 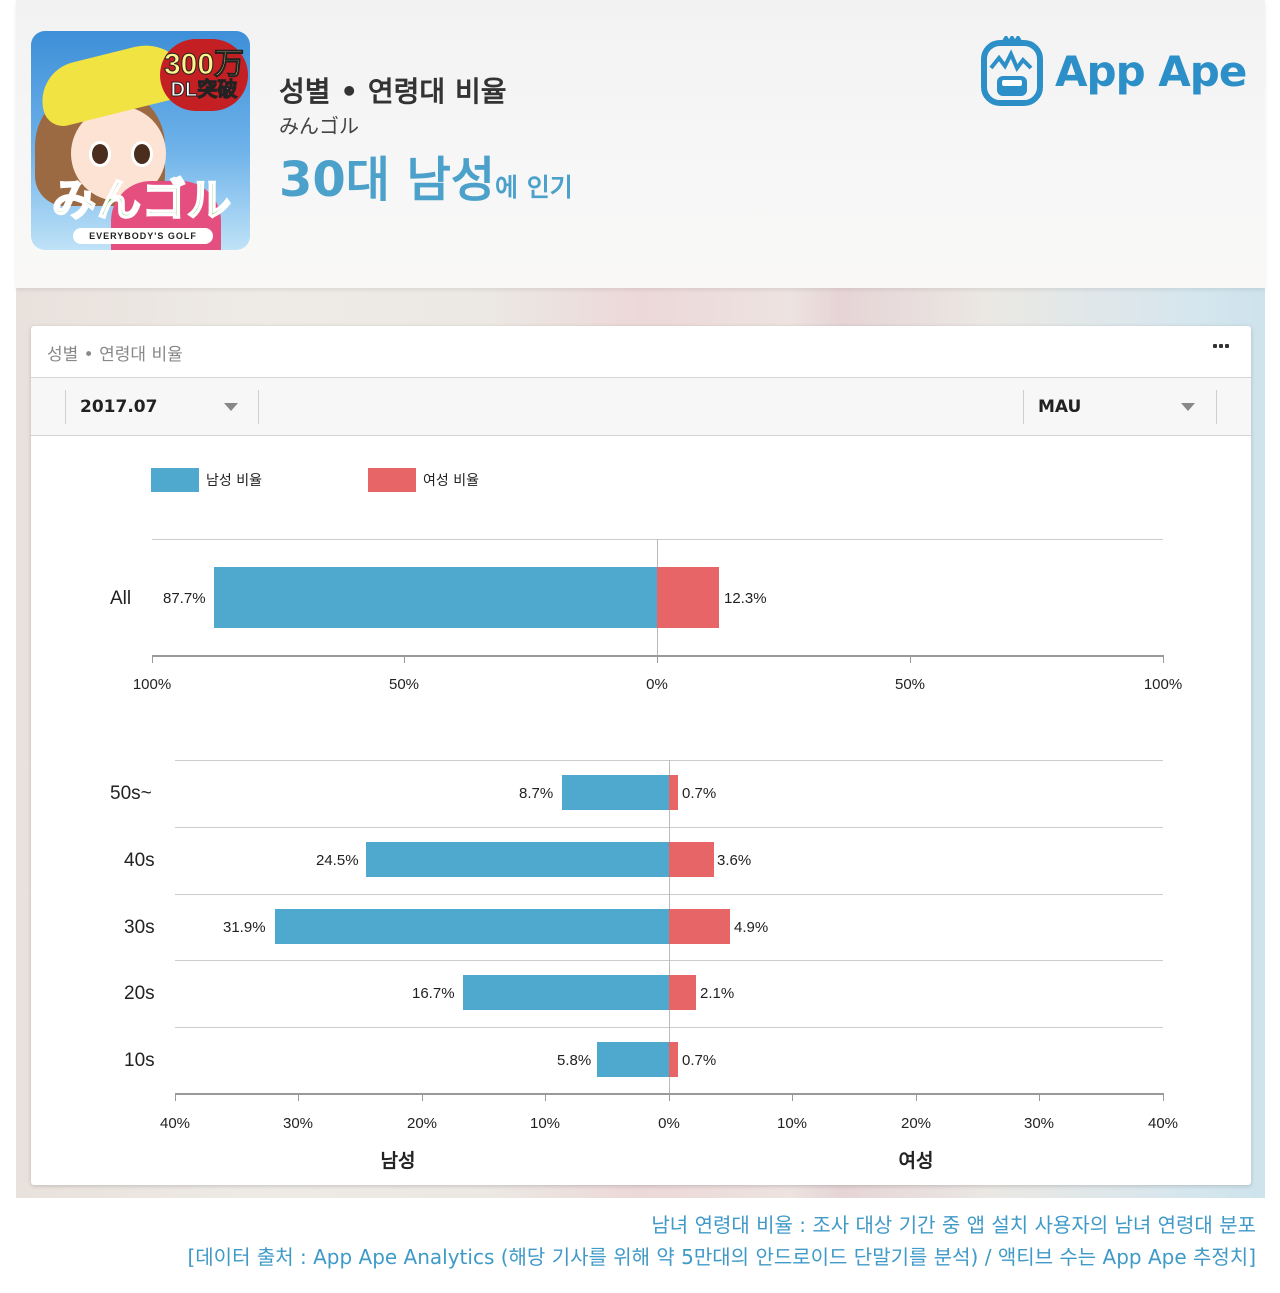 What do you see at coordinates (615, 792) in the screenshot?
I see `bar-male-50s` at bounding box center [615, 792].